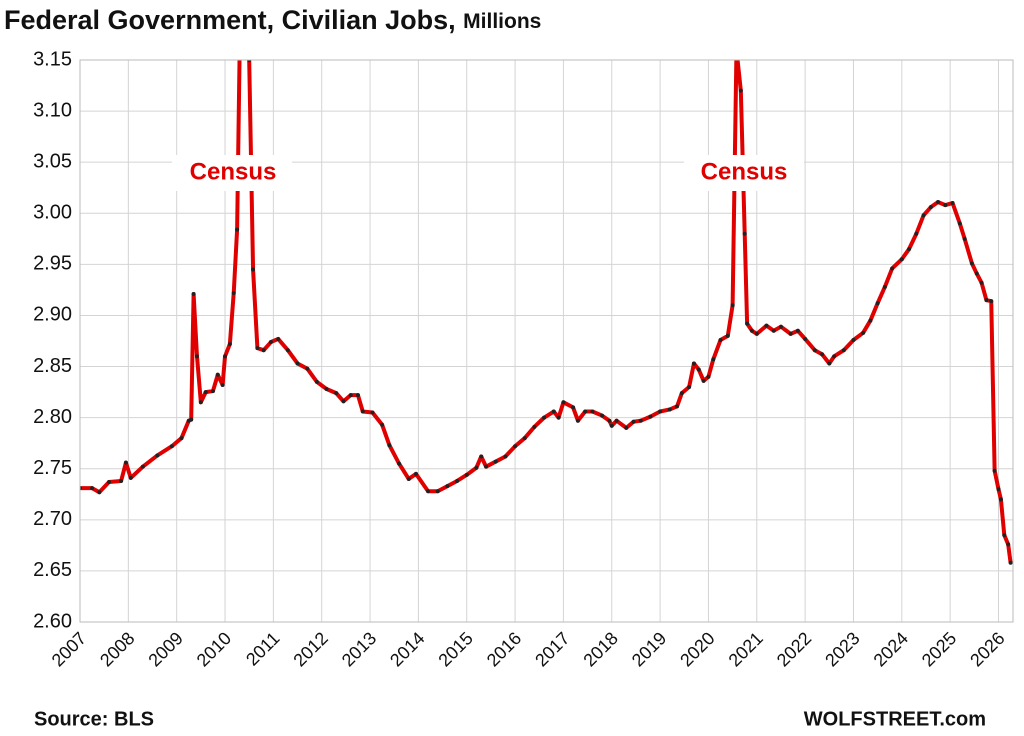 This screenshot has width=1024, height=736. What do you see at coordinates (117, 649) in the screenshot?
I see `x-tick-label: 2008` at bounding box center [117, 649].